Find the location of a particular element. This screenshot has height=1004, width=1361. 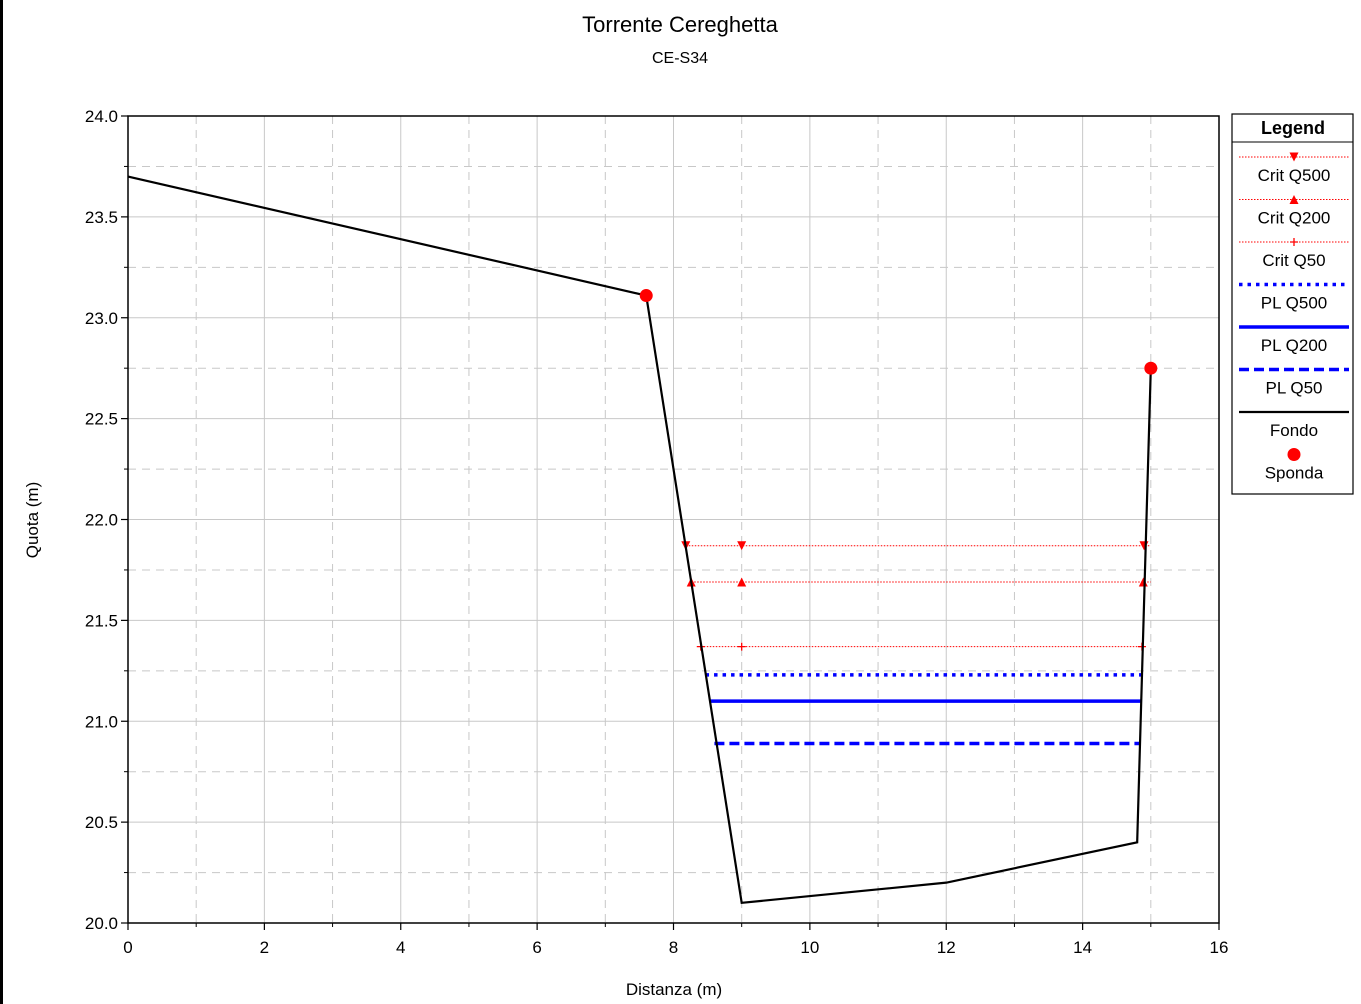

legend-label-pl-q500: PL Q500 is located at coordinates (1294, 303).